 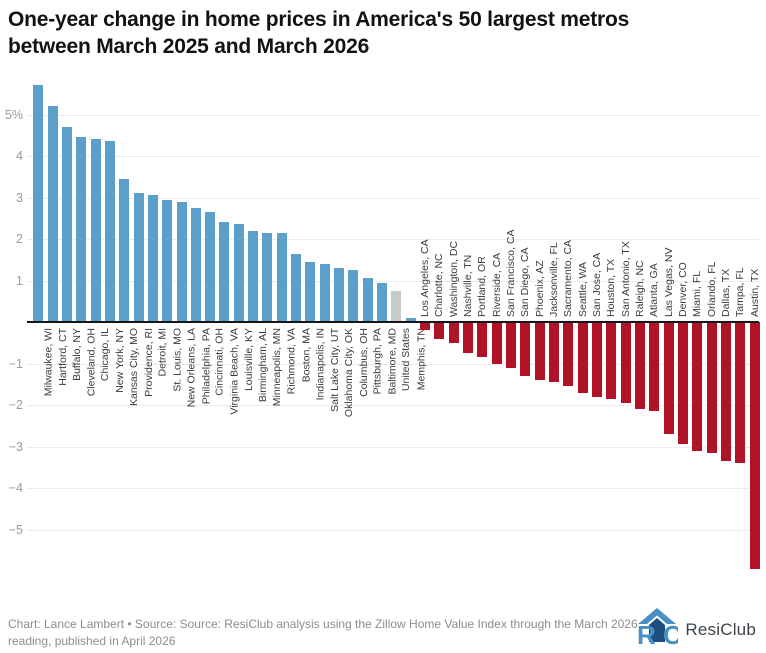 I want to click on bar-label: Los Angeles, CA, so click(x=425, y=278).